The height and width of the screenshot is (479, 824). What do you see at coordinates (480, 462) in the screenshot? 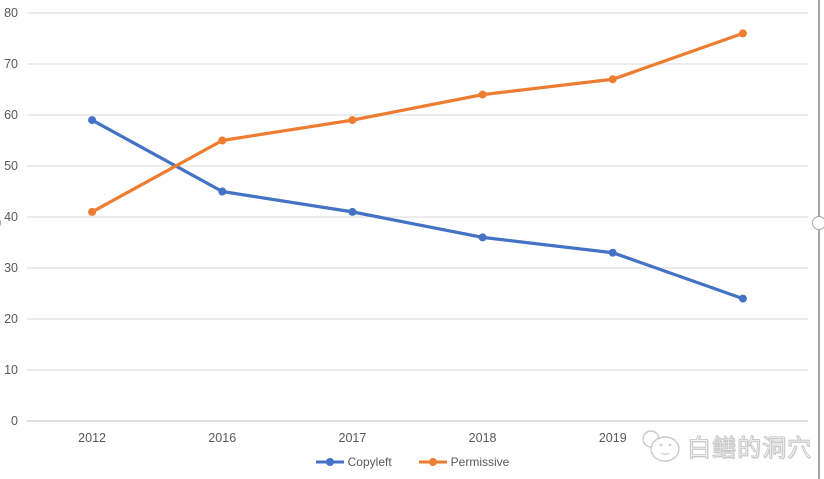
I see `legend-label: Permissive` at bounding box center [480, 462].